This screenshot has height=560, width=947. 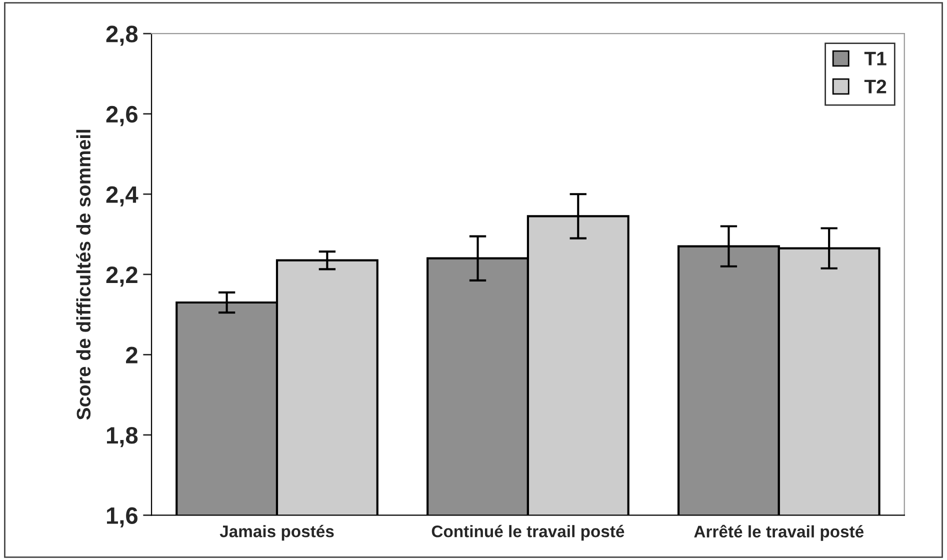 I want to click on y-axis-title: Score de difficultés de sommeil, so click(x=83, y=275).